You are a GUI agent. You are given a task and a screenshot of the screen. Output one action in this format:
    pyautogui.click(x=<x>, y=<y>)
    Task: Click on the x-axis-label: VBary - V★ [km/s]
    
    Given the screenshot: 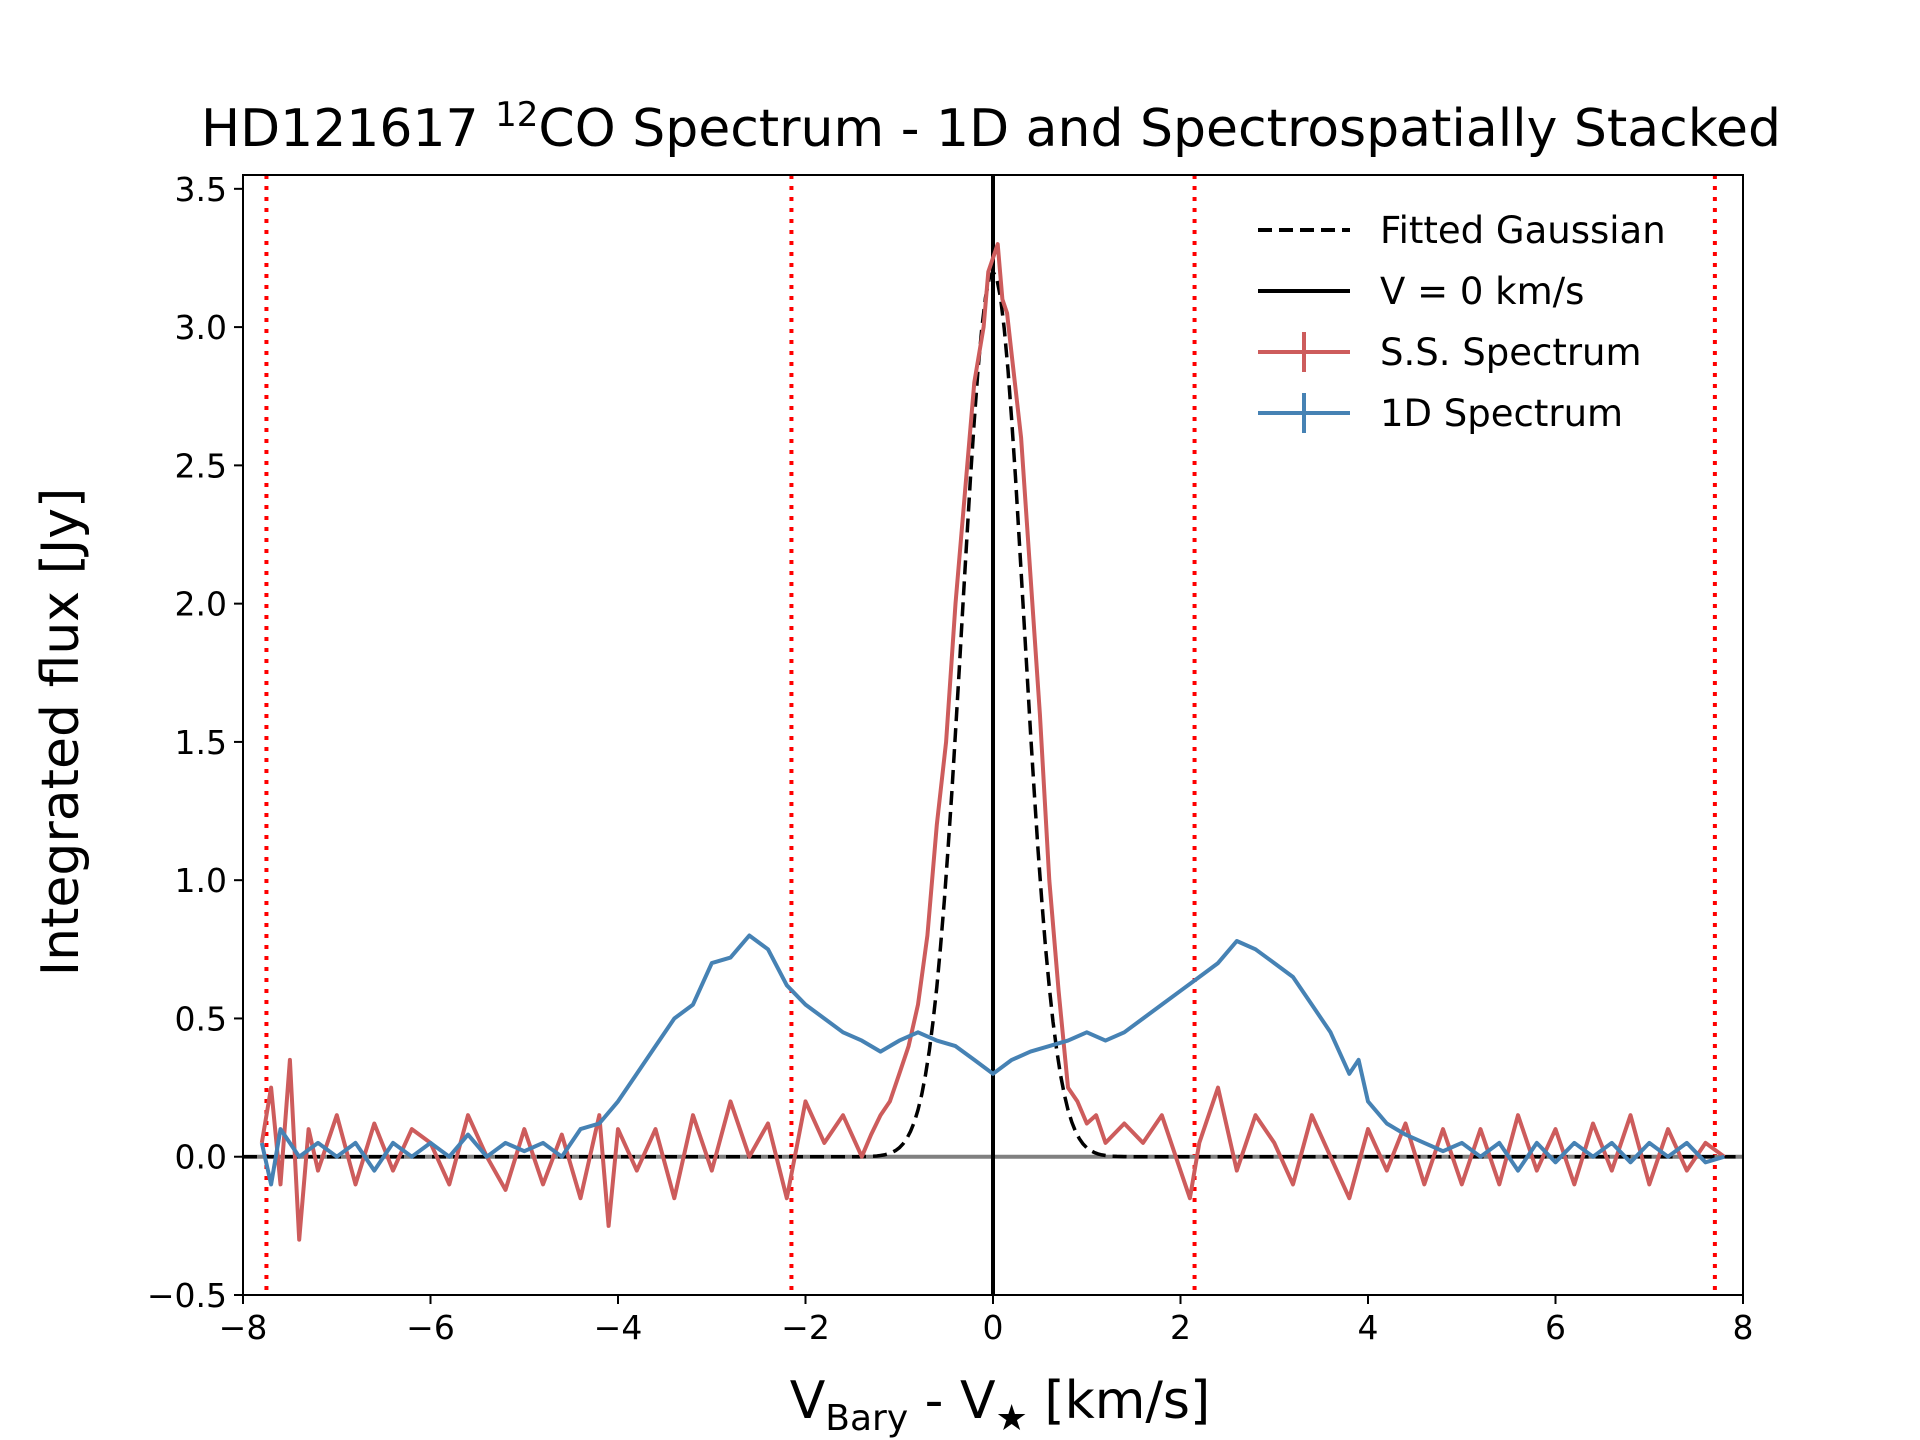 What is the action you would take?
    pyautogui.click(x=1000, y=1405)
    